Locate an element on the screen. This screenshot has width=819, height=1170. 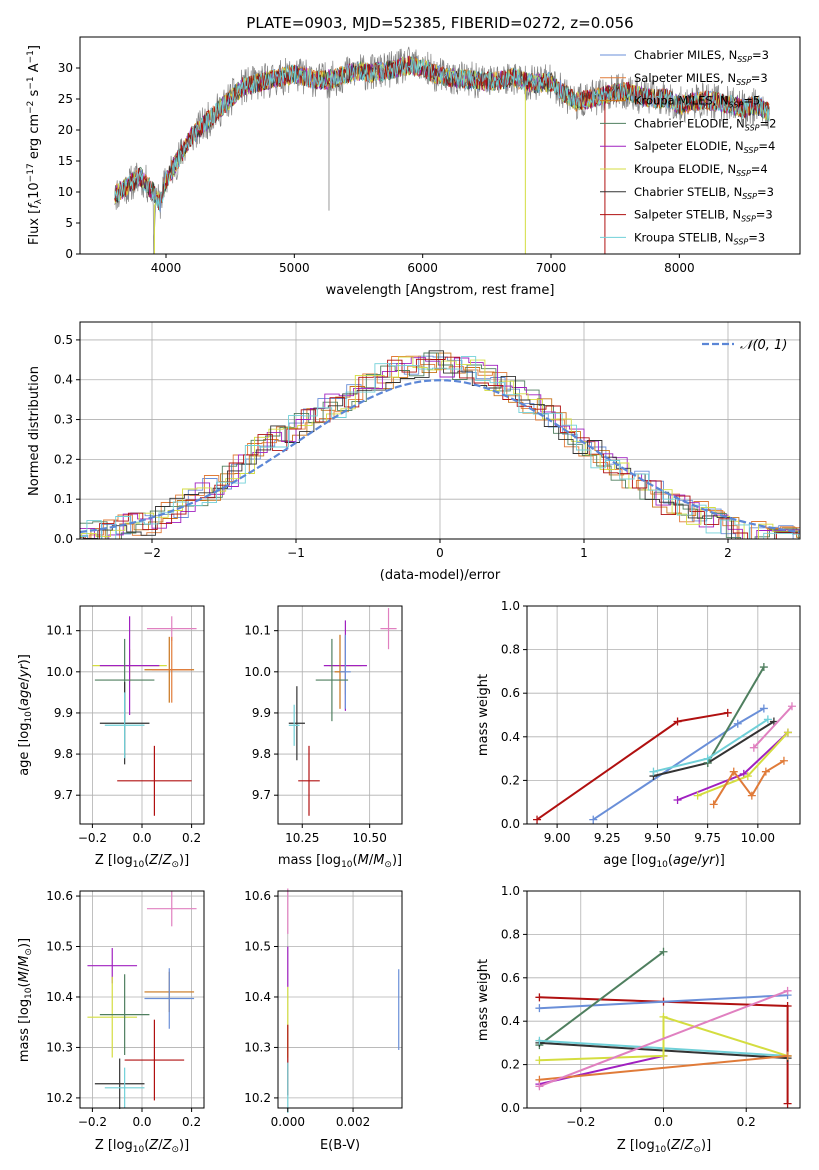
age-z-x-label: Z [log10(Z/Z⊙)] is located at coordinates (142, 861).